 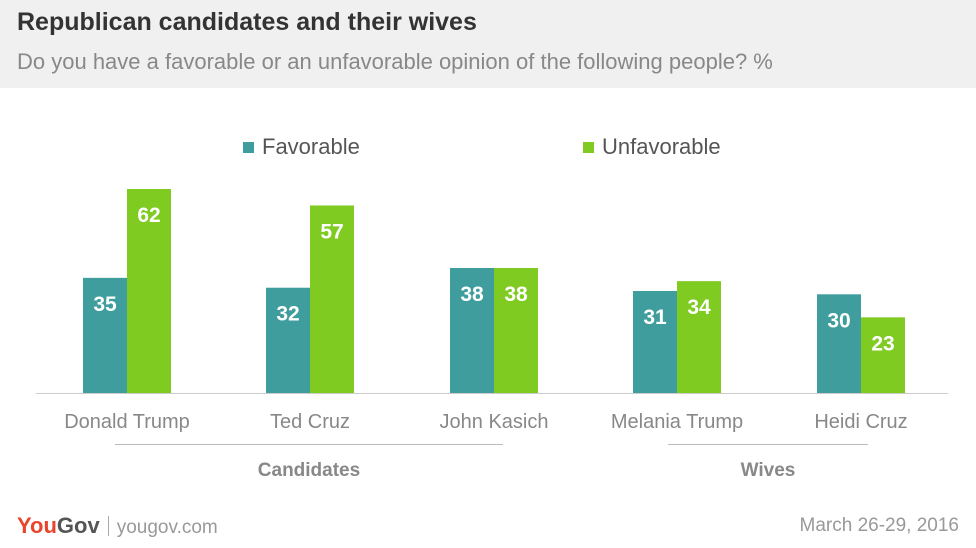 What do you see at coordinates (37, 525) in the screenshot?
I see `logo-you-text: You` at bounding box center [37, 525].